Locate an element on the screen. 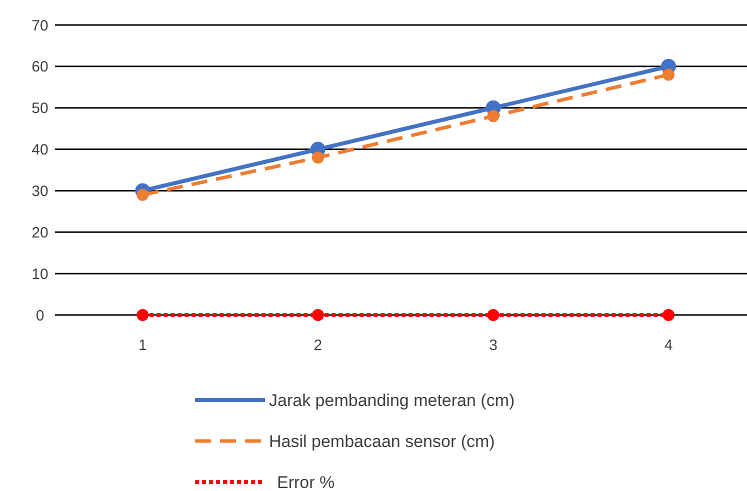 The width and height of the screenshot is (747, 491). legend-label: Error % is located at coordinates (306, 481).